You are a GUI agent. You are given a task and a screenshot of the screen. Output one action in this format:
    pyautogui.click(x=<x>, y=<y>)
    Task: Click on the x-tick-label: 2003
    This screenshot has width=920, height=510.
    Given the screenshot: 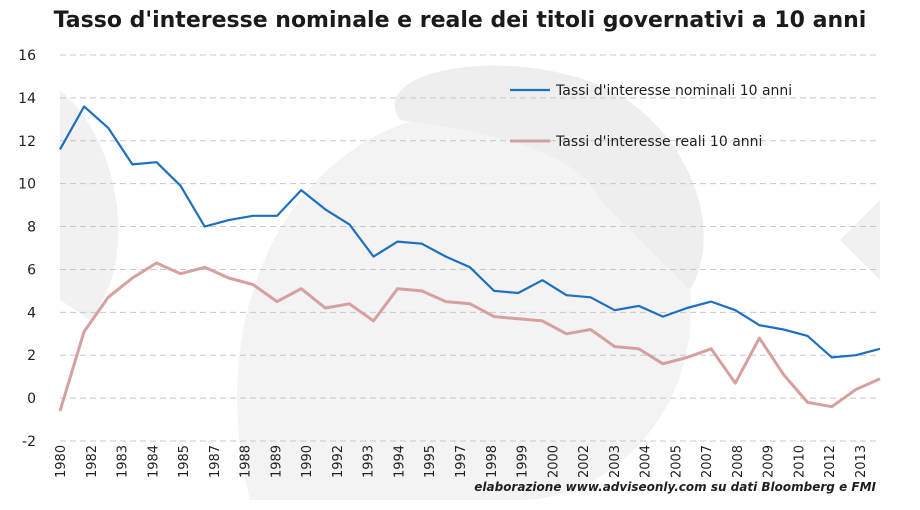 What is the action you would take?
    pyautogui.click(x=615, y=461)
    